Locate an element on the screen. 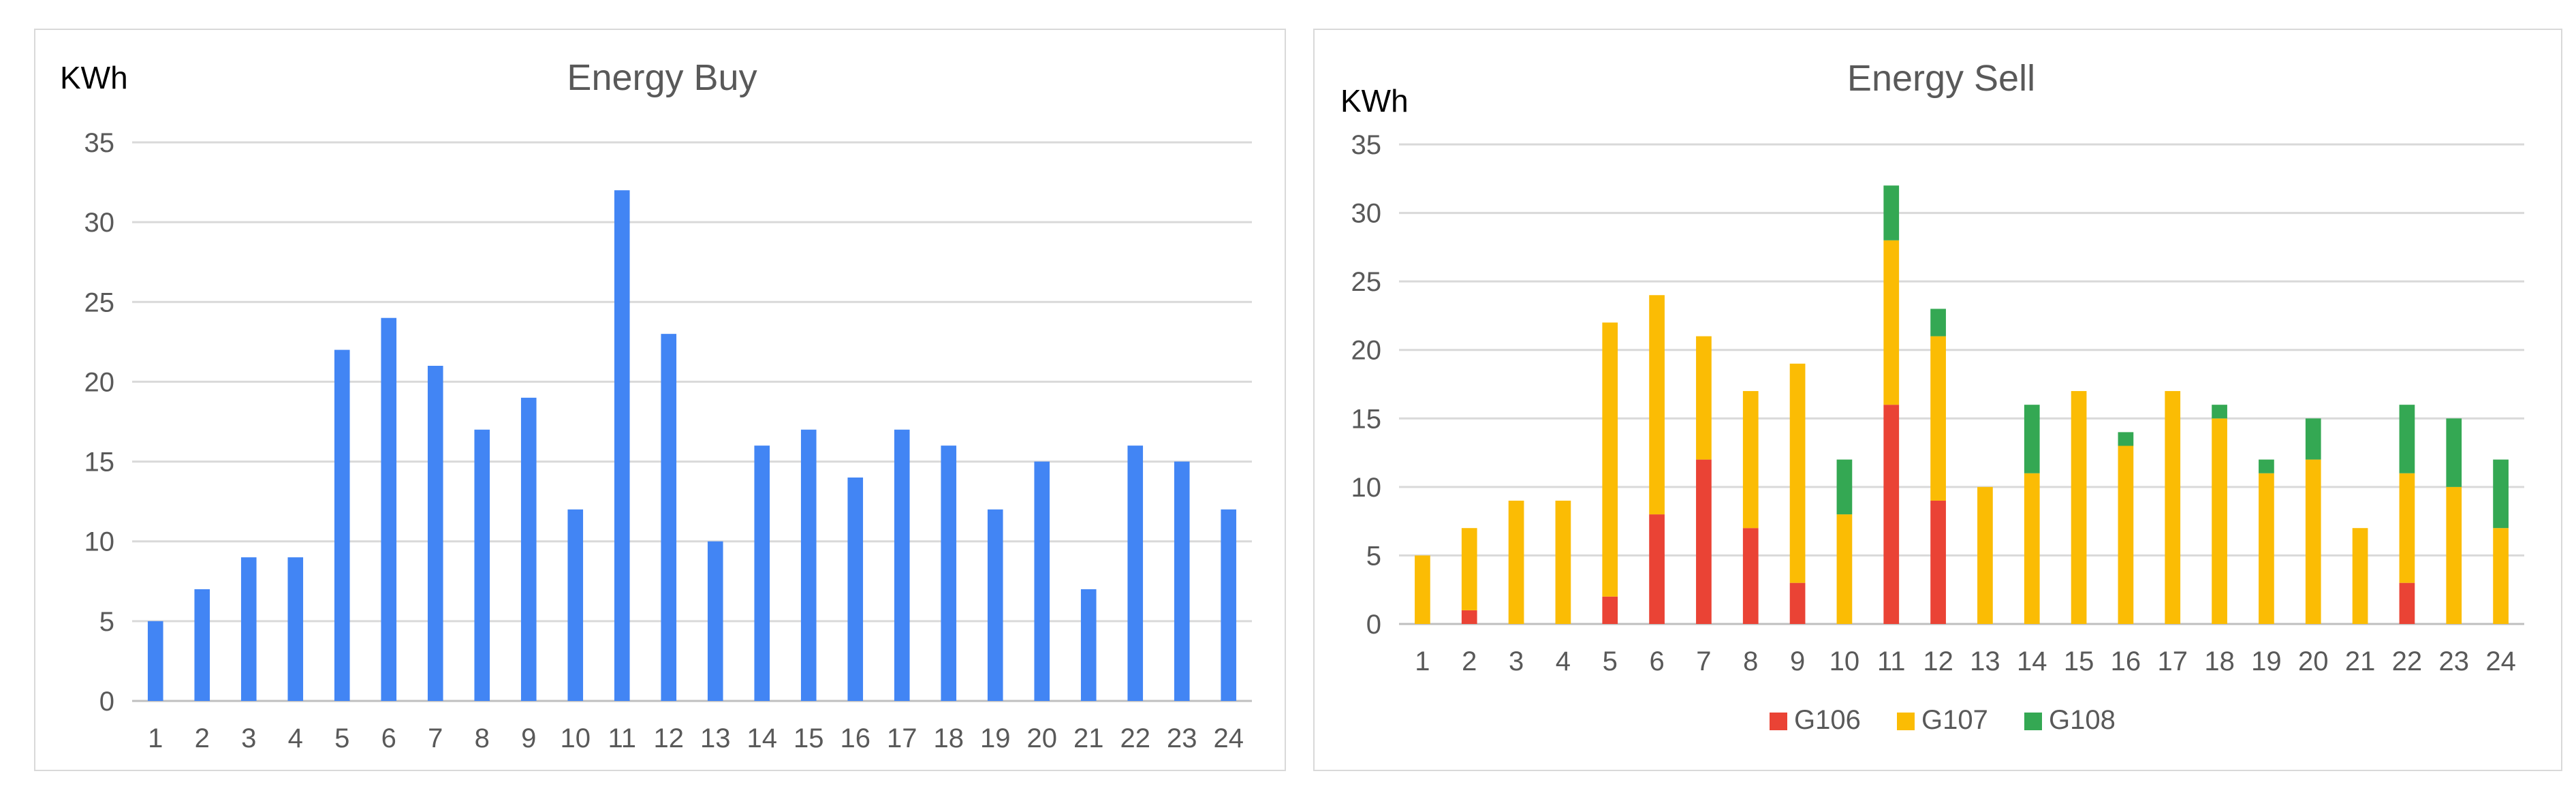  x-tick-label: 12 is located at coordinates (669, 738).